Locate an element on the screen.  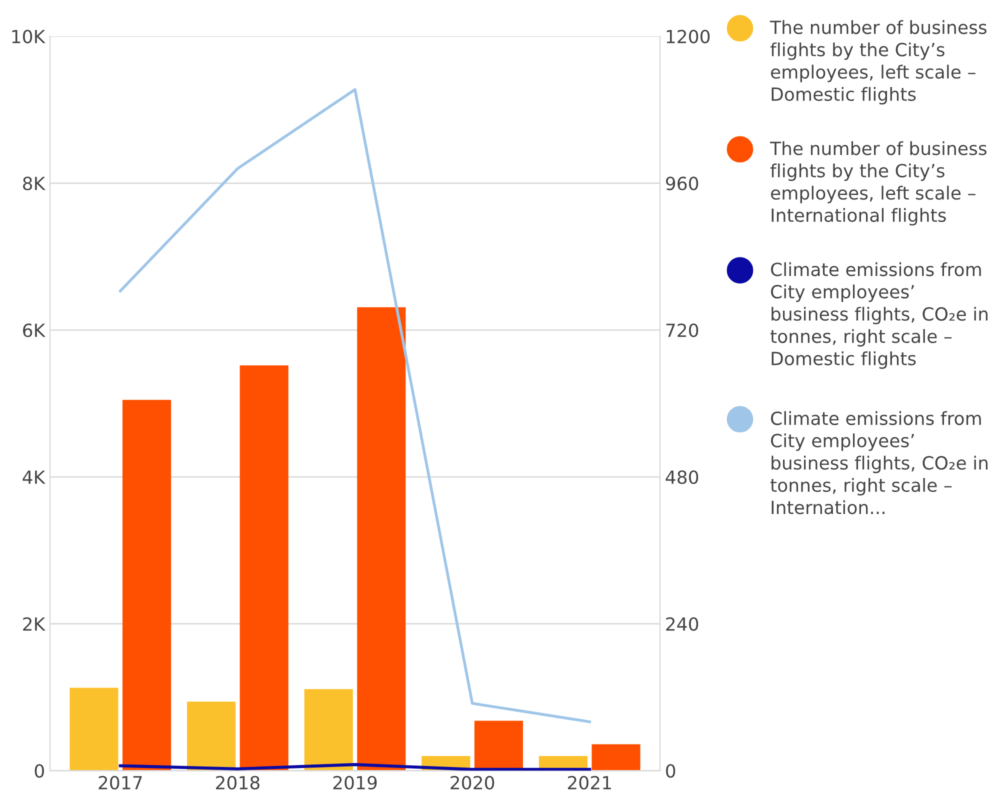
y-tick-label: 2K is located at coordinates (34, 624).